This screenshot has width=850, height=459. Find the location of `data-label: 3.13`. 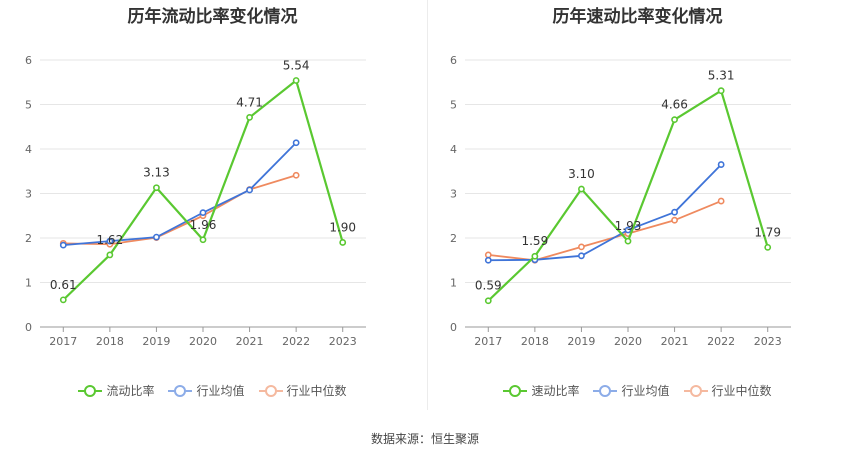

data-label: 3.13 is located at coordinates (156, 173).